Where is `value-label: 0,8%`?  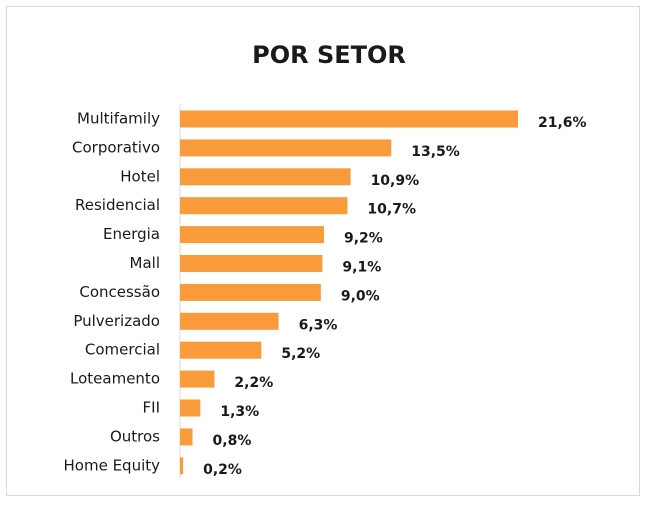 value-label: 0,8% is located at coordinates (232, 441).